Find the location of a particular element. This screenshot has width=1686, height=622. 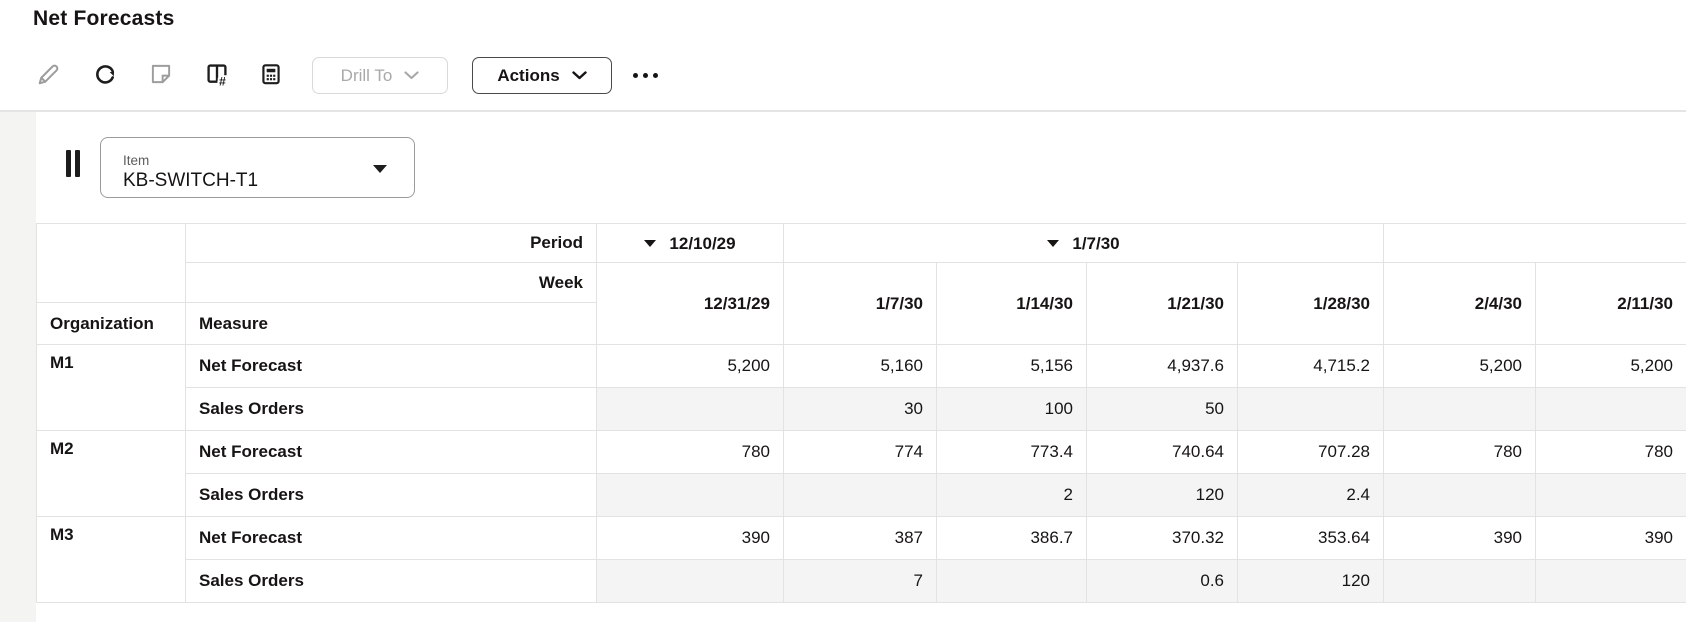

week-header: 1/14/30 is located at coordinates (1011, 303).